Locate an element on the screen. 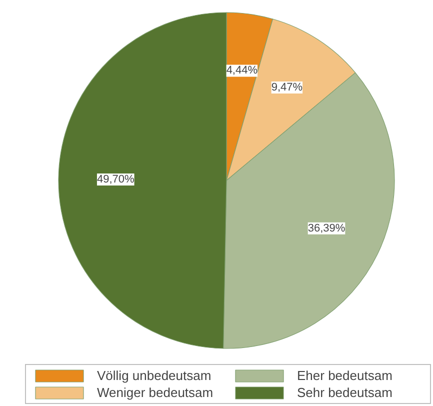  legend-label: Weniger bedeutsam is located at coordinates (155, 392).